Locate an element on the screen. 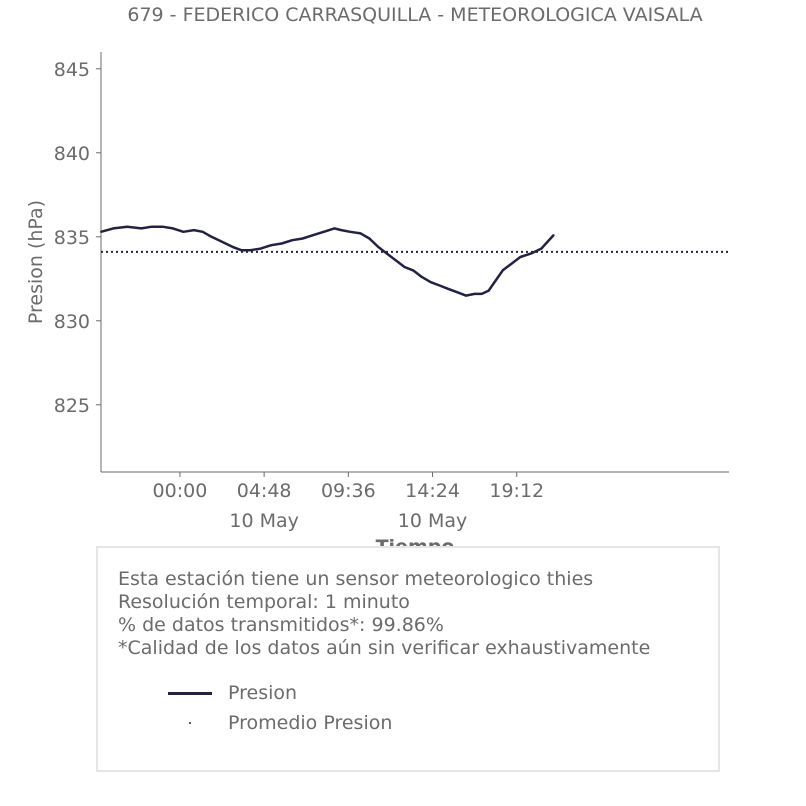 The image size is (806, 806). x-tick-label: 04:48 is located at coordinates (264, 491).